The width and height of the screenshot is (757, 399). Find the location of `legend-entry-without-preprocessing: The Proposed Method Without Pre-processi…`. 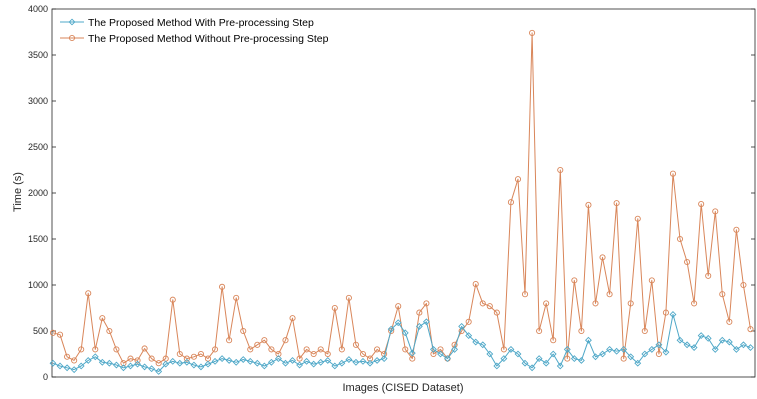

legend-entry-without-preprocessing: The Proposed Method Without Pre-processi… is located at coordinates (194, 39).